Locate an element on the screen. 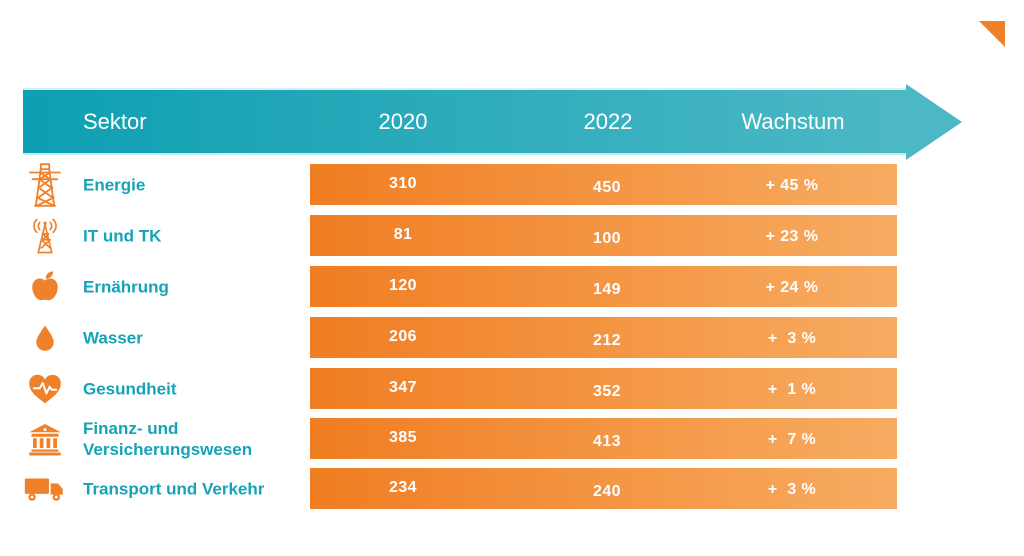  value-2020: 206 is located at coordinates (403, 336).